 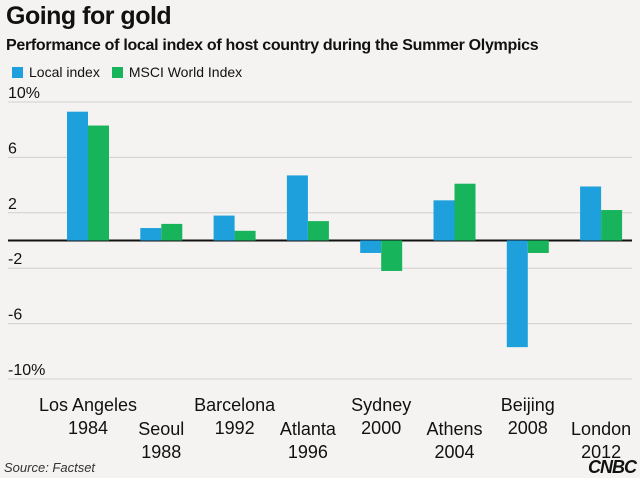 What do you see at coordinates (454, 429) in the screenshot?
I see `x-category-label: Athens` at bounding box center [454, 429].